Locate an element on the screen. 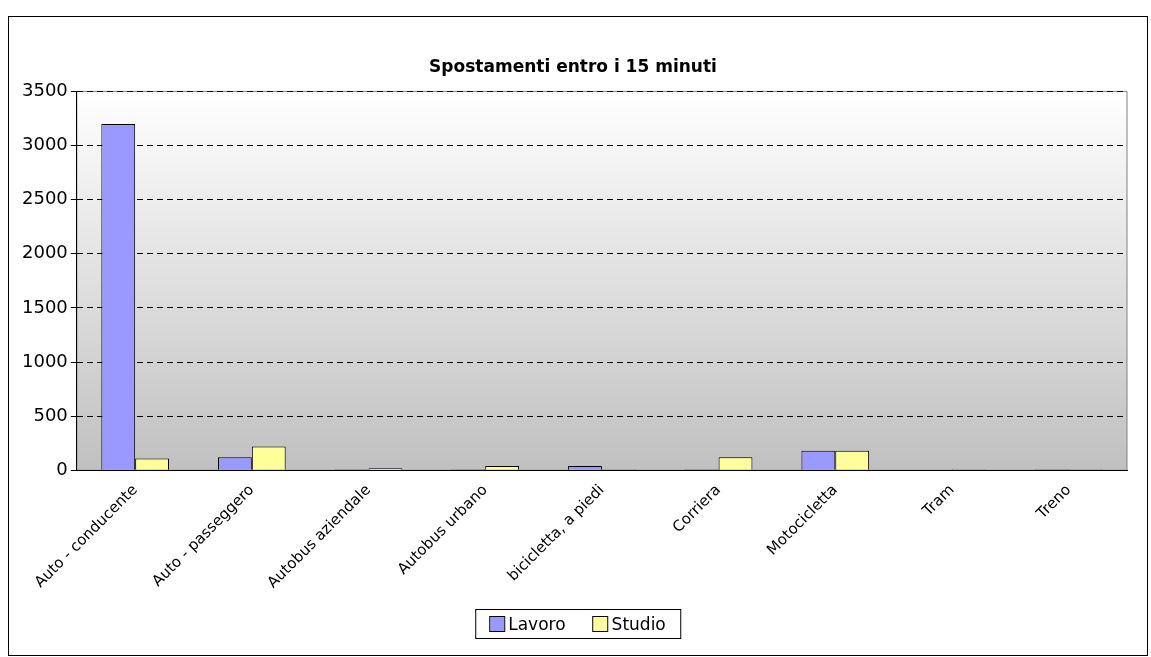 The width and height of the screenshot is (1151, 657). y-tick-label: 500 is located at coordinates (50, 414).